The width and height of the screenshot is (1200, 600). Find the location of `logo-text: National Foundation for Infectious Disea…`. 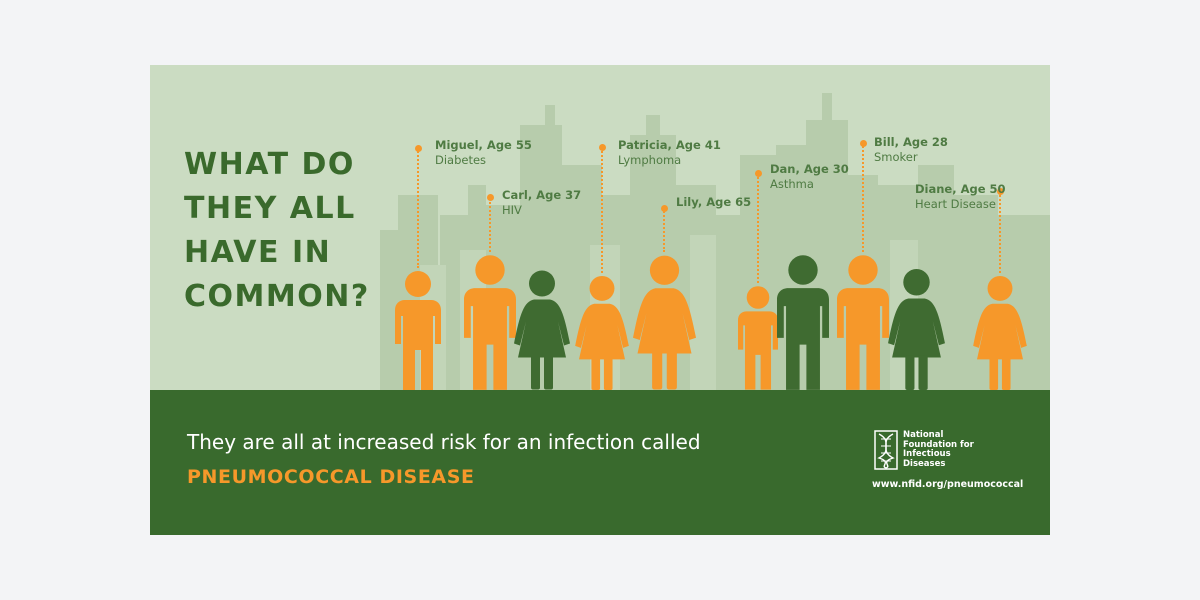

logo-text: National Foundation for Infectious Disea… is located at coordinates (938, 449).